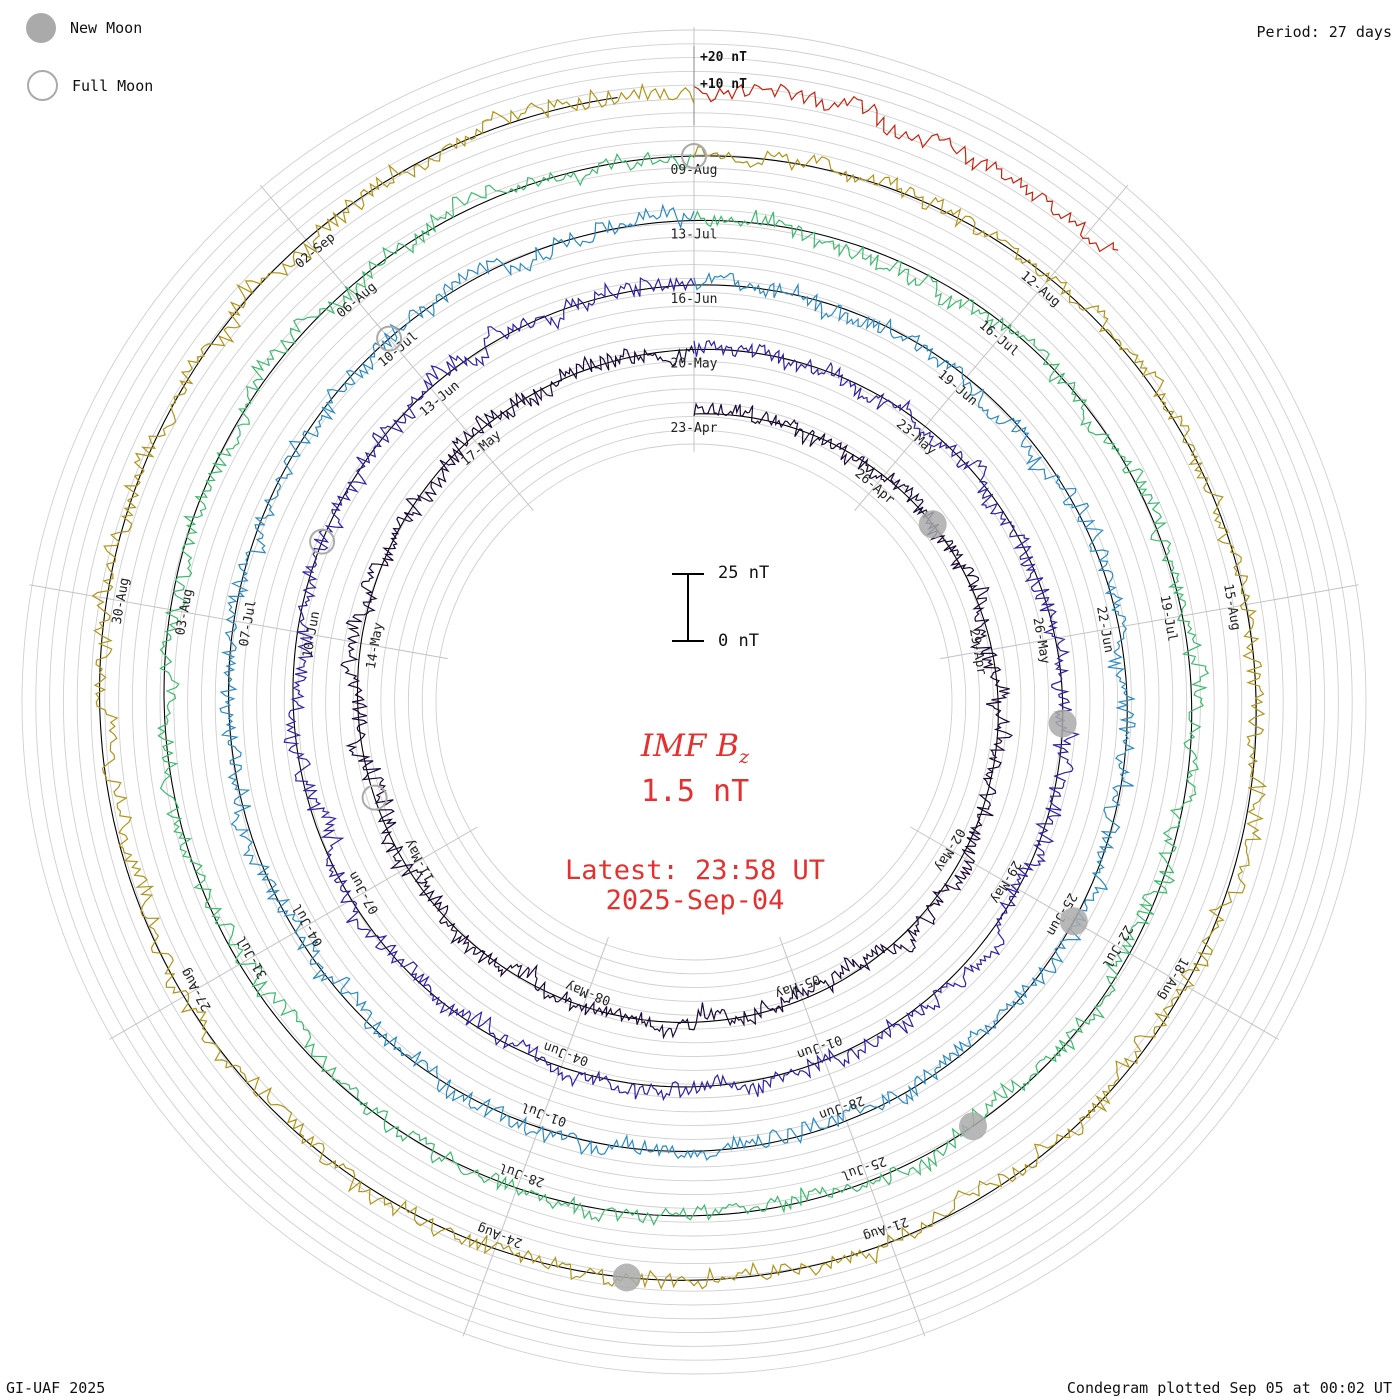 The height and width of the screenshot is (1400, 1400). I want to click on date-label: 24-Aug, so click(499, 1235).